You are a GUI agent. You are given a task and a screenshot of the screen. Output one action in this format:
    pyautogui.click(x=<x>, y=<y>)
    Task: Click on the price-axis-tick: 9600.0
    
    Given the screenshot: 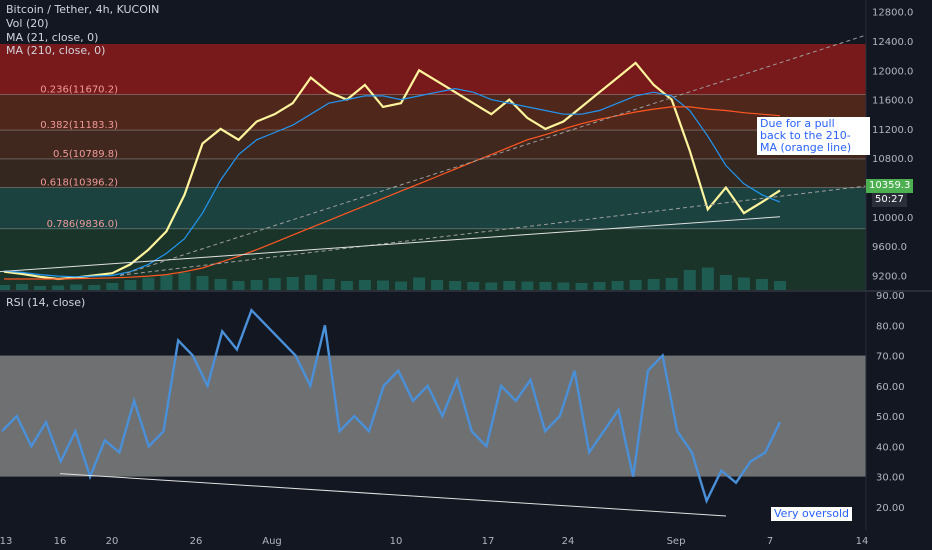 What is the action you would take?
    pyautogui.click(x=889, y=247)
    